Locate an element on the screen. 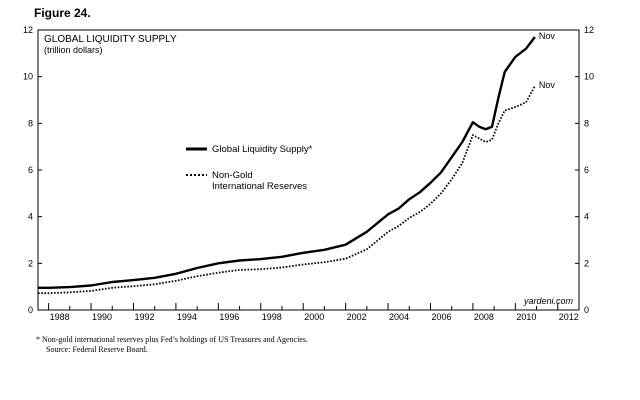 This screenshot has height=400, width=640. y-tick-label-left-3: 6 is located at coordinates (30, 170).